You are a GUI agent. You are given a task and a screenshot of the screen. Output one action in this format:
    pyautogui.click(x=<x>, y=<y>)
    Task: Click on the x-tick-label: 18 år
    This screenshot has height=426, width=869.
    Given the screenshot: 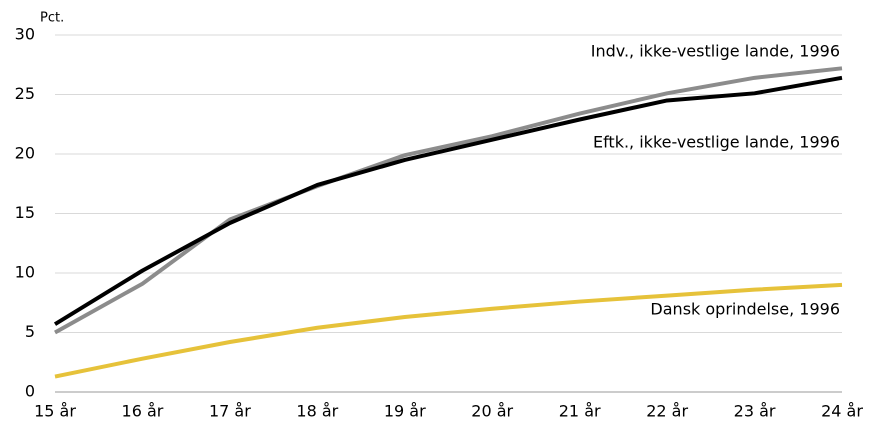 What is the action you would take?
    pyautogui.click(x=317, y=411)
    